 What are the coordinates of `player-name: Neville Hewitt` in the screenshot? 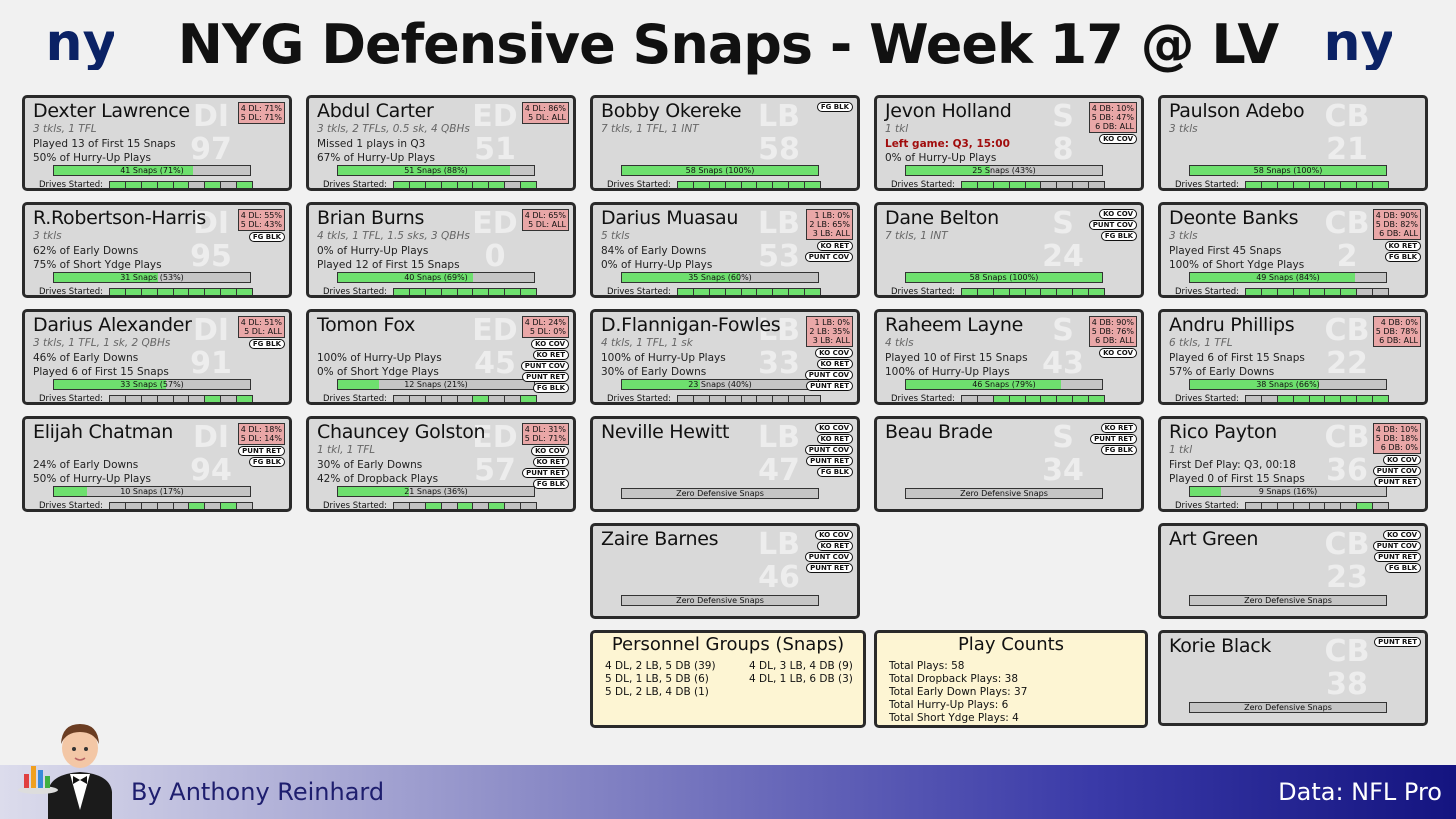 It's located at (665, 432).